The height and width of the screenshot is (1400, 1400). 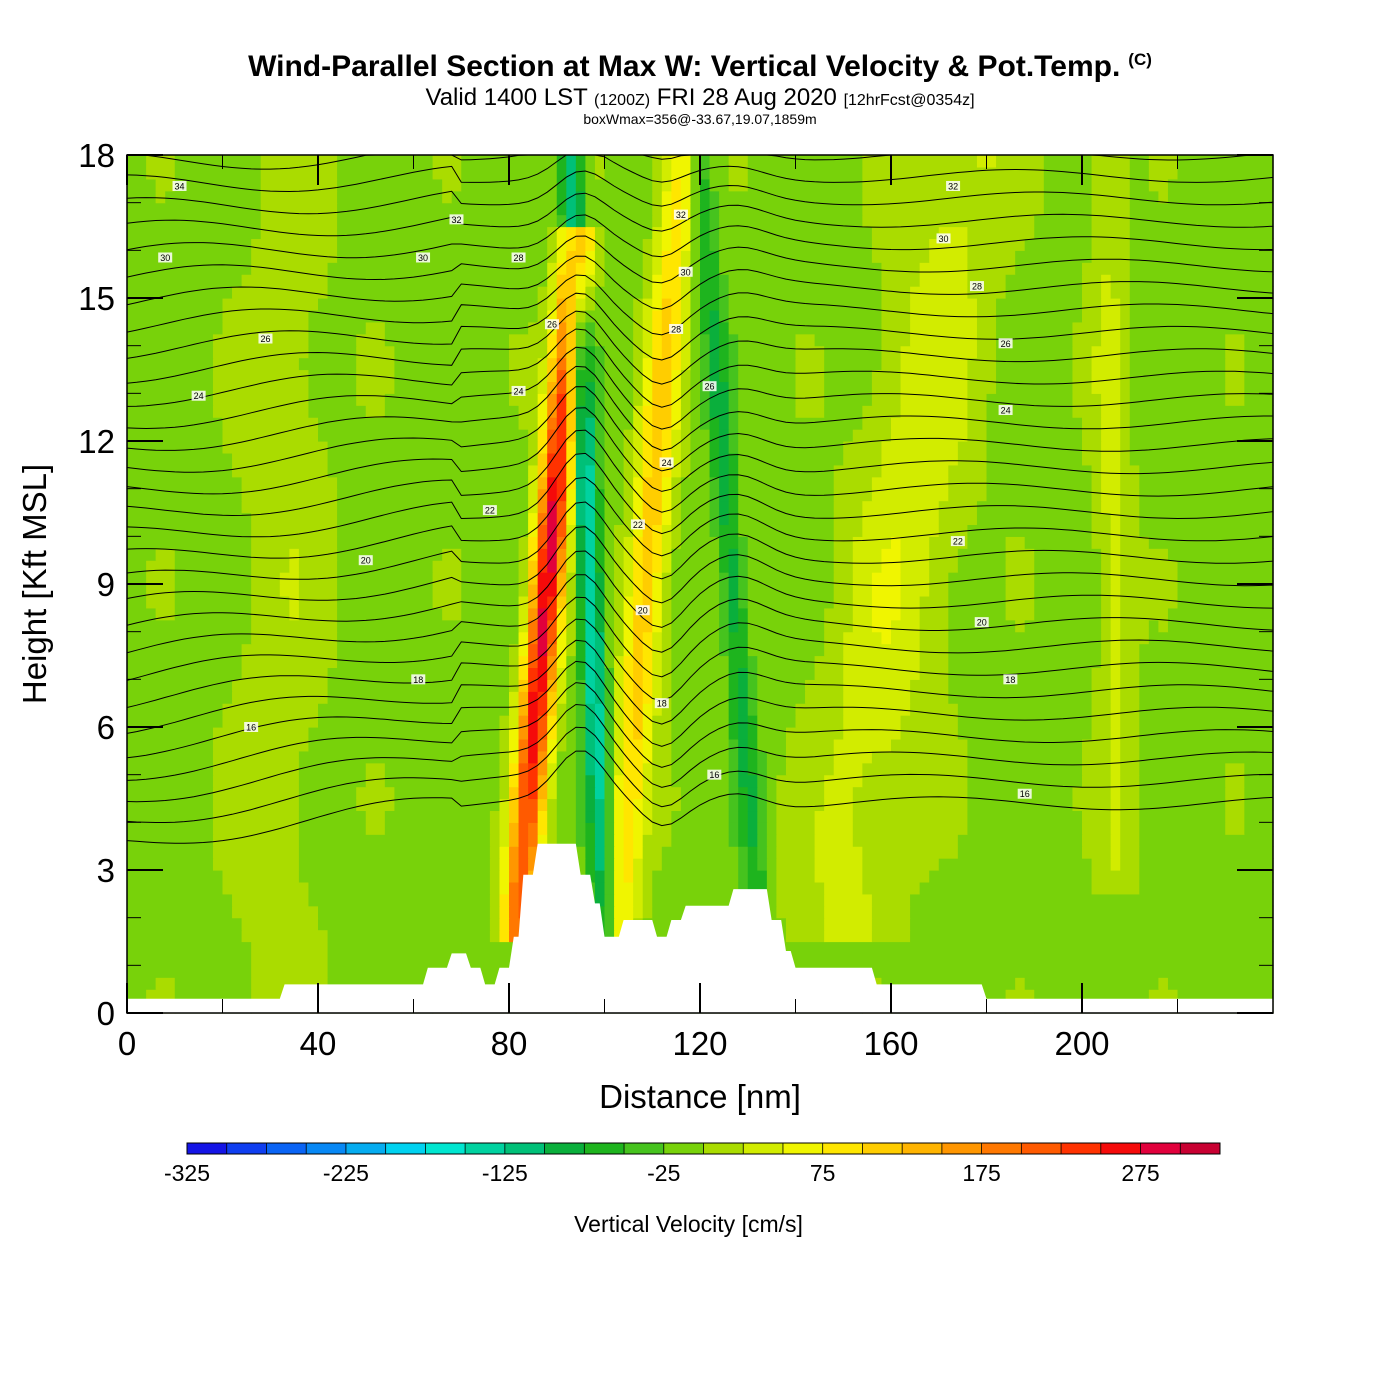 What do you see at coordinates (246, 1148) in the screenshot?
I see `colorbar-swatch` at bounding box center [246, 1148].